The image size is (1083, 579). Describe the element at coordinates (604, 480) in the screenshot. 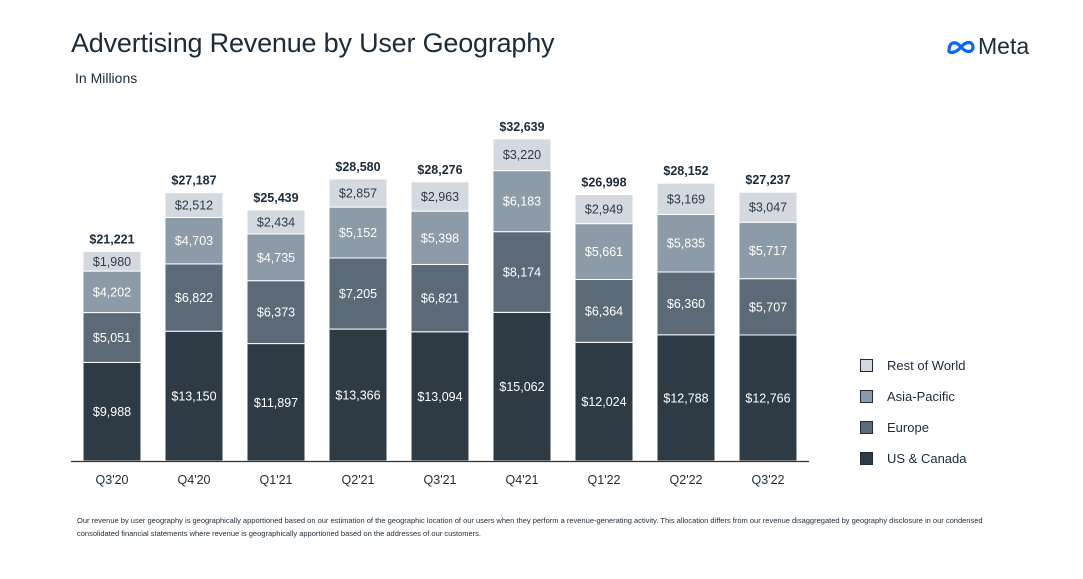

I see `x-tick-label: Q1'22` at that location.